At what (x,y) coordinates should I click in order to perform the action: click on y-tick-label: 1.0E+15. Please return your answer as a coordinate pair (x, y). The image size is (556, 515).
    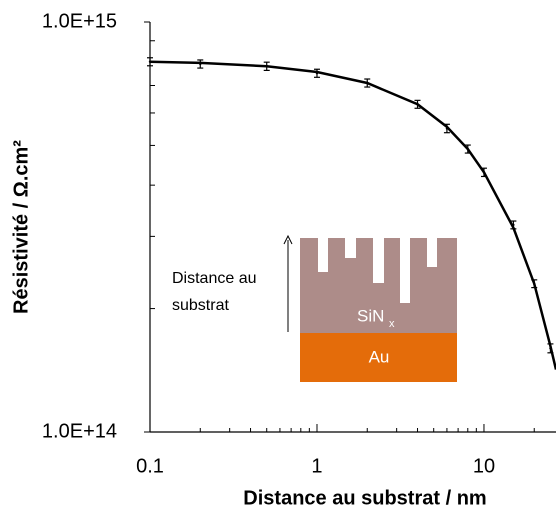
    Looking at the image, I should click on (79, 21).